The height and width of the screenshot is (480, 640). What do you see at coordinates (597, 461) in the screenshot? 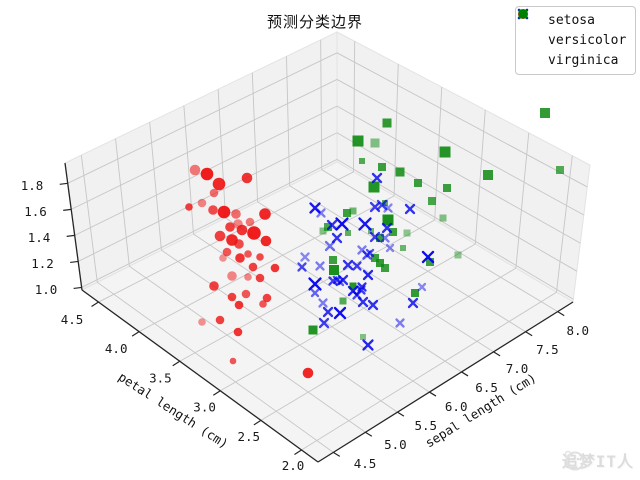
I see `watermark-text: 追梦IT人` at bounding box center [597, 461].